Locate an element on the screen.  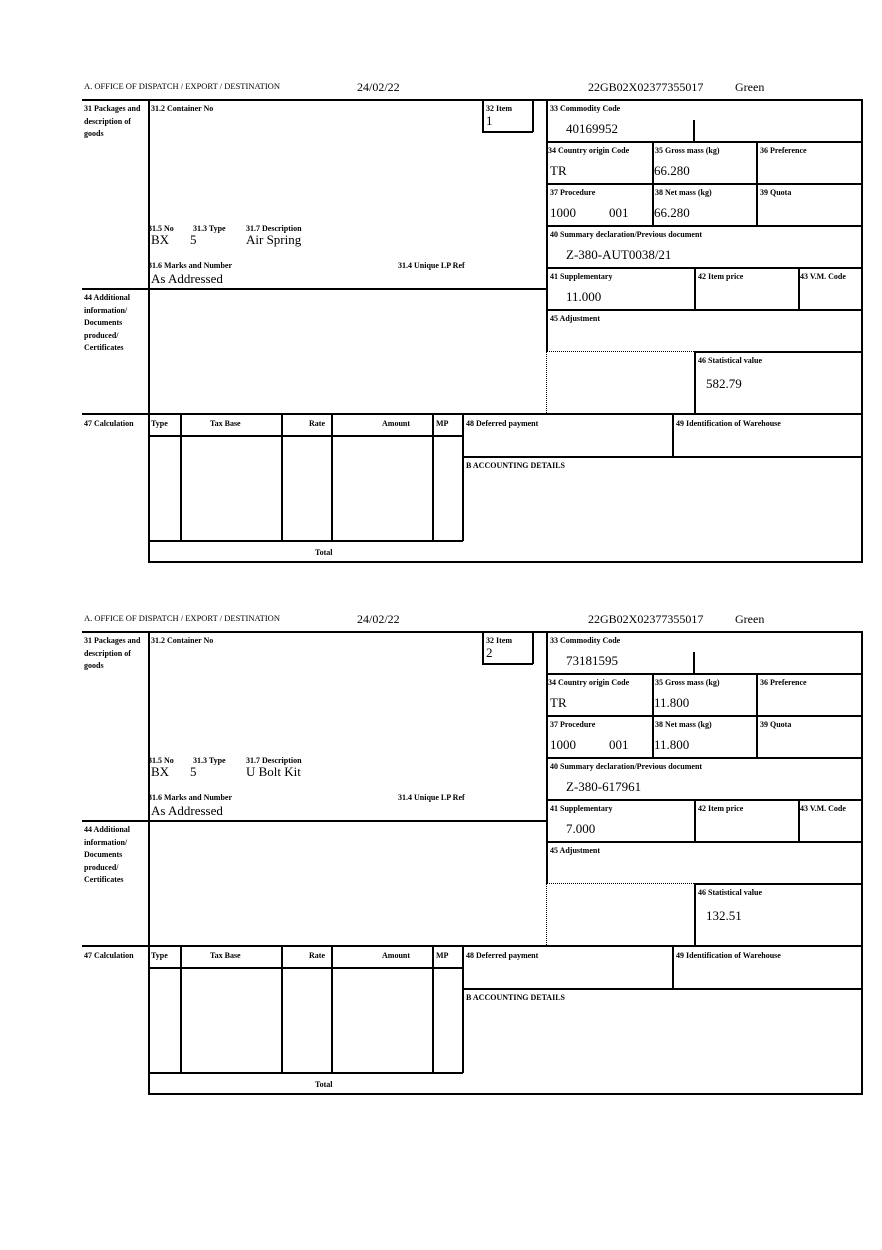
no-label: 31.5 No is located at coordinates (161, 760).